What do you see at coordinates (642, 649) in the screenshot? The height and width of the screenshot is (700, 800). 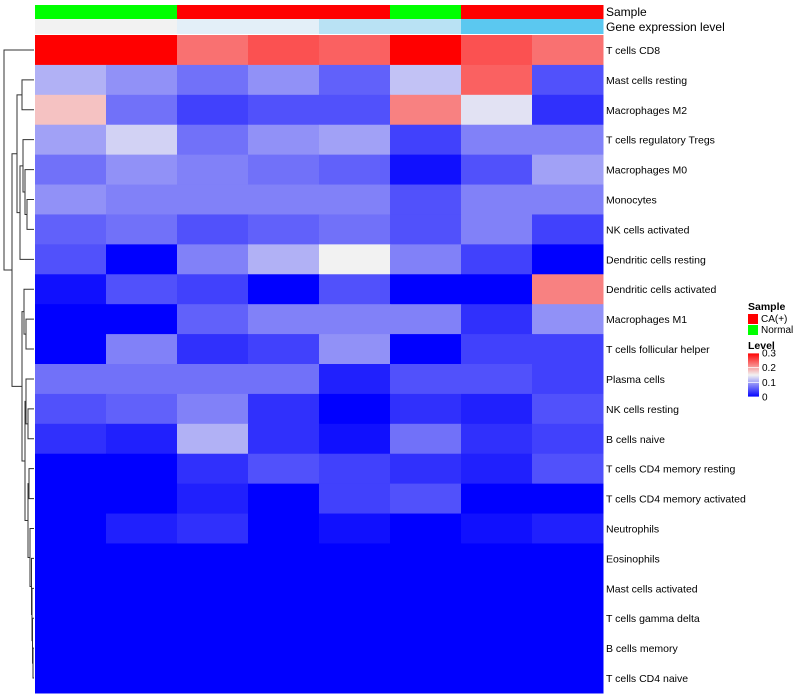 I see `row-label: B cells memory` at bounding box center [642, 649].